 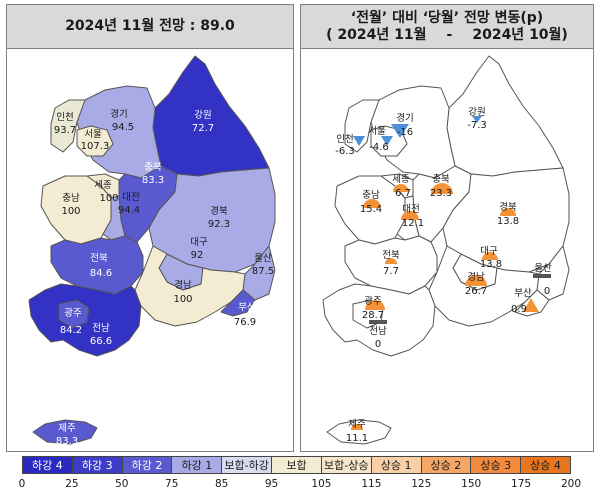 What do you see at coordinates (22, 484) in the screenshot?
I see `legend-tick: 0` at bounding box center [22, 484].